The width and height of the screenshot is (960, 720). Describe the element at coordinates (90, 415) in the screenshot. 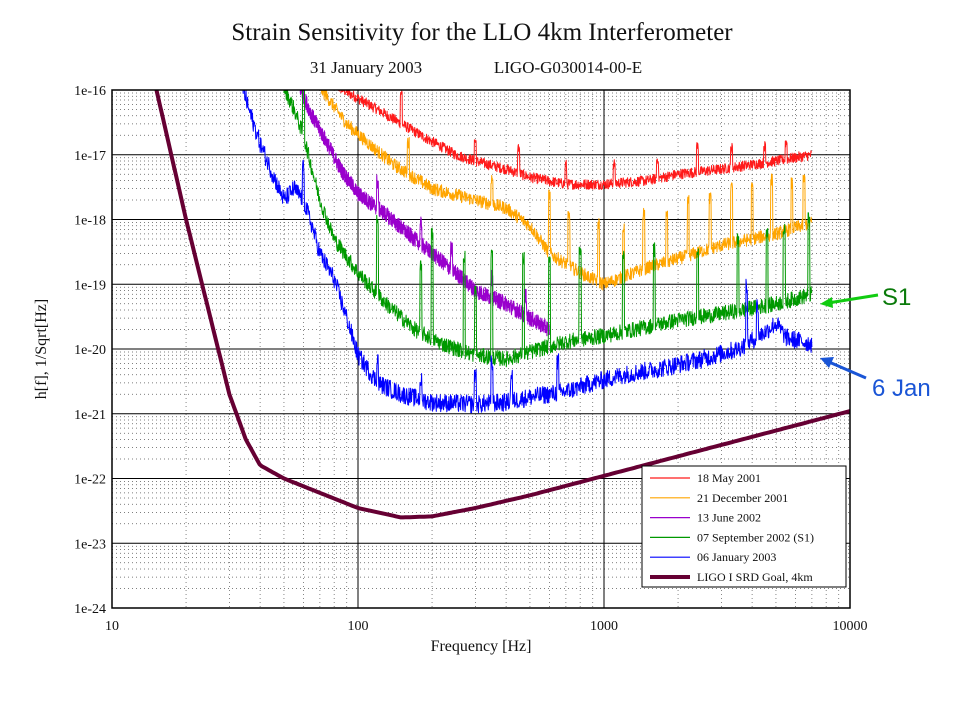

I see `y-tick-label: 1e-21` at that location.